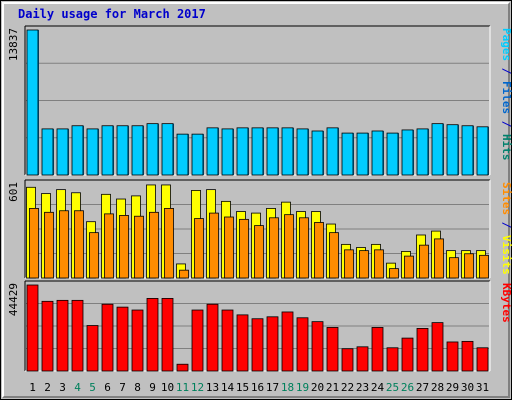 This screenshot has height=400, width=512. I want to click on max-value-label: 601, so click(13, 192).